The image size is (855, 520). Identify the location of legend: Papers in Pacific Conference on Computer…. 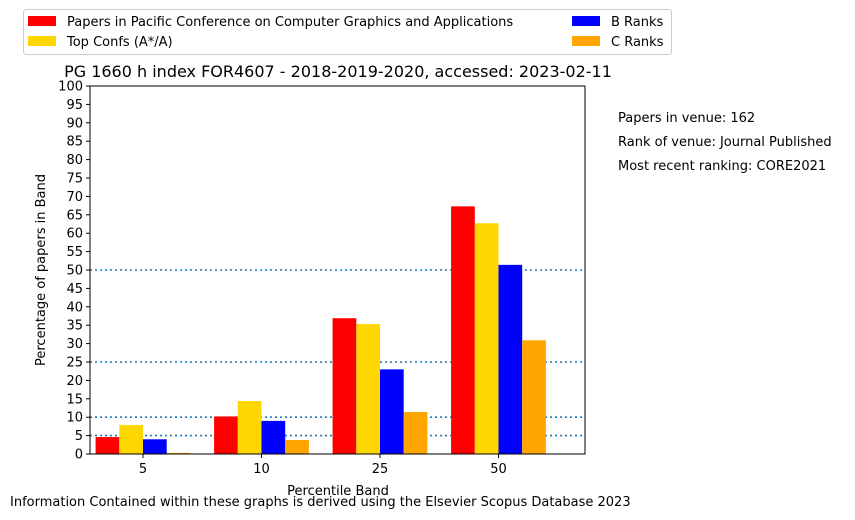
(347, 32).